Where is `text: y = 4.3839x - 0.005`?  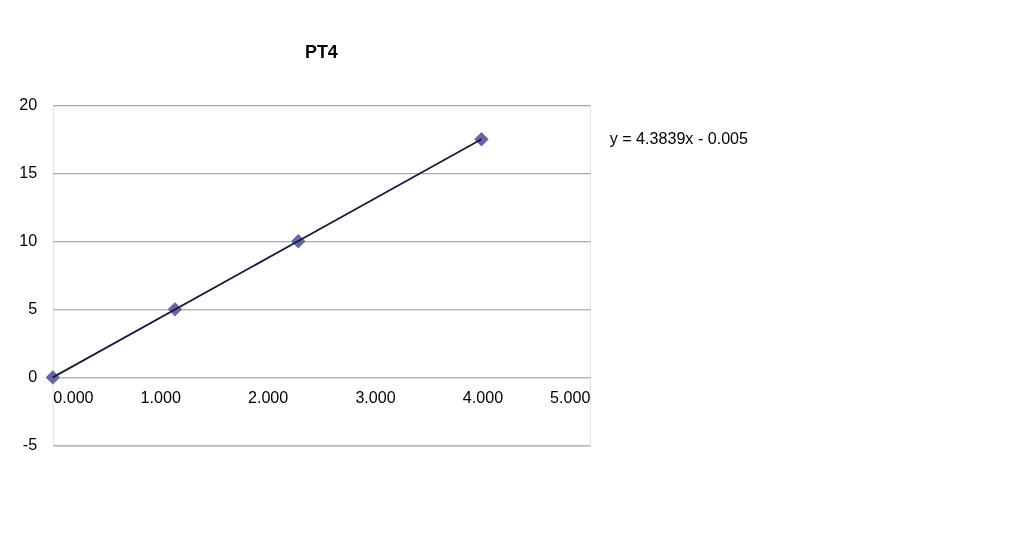
text: y = 4.3839x - 0.005 is located at coordinates (679, 137).